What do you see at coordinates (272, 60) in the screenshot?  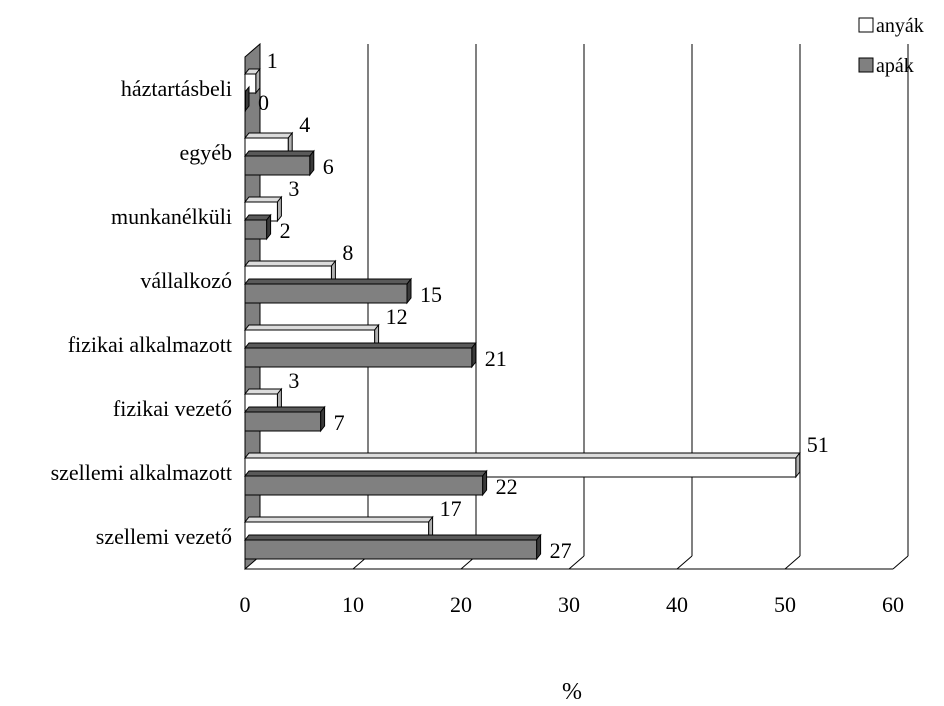 I see `data-label-anyak: 1` at bounding box center [272, 60].